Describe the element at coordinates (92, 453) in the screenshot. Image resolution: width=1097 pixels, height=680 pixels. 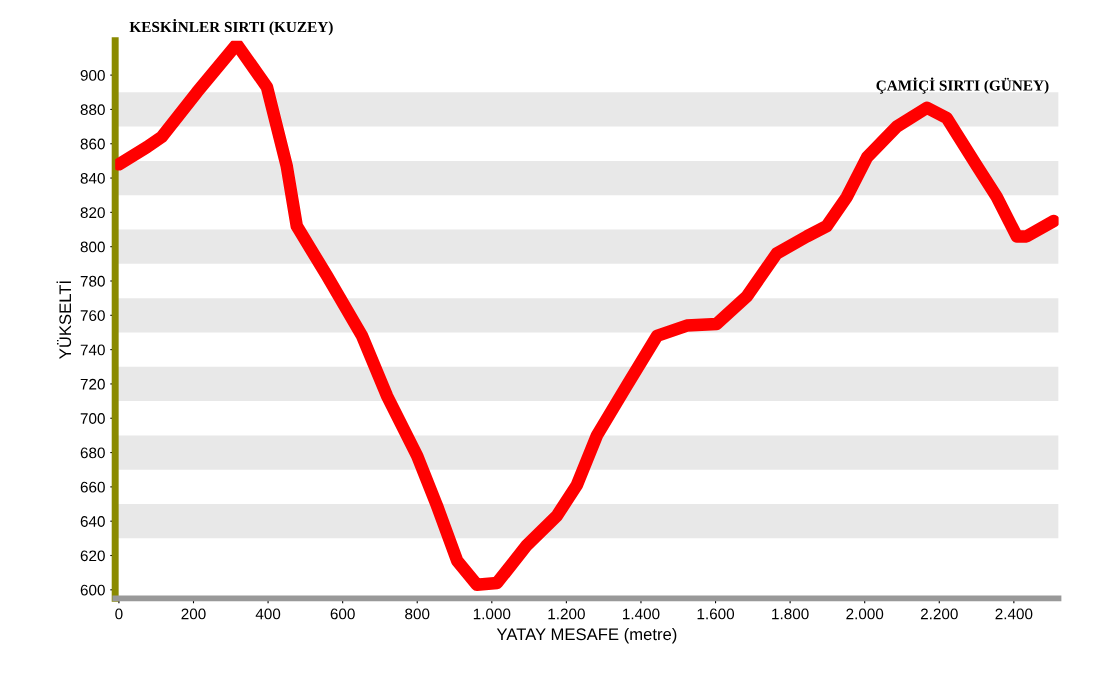
I see `y-tick-label: 680` at that location.